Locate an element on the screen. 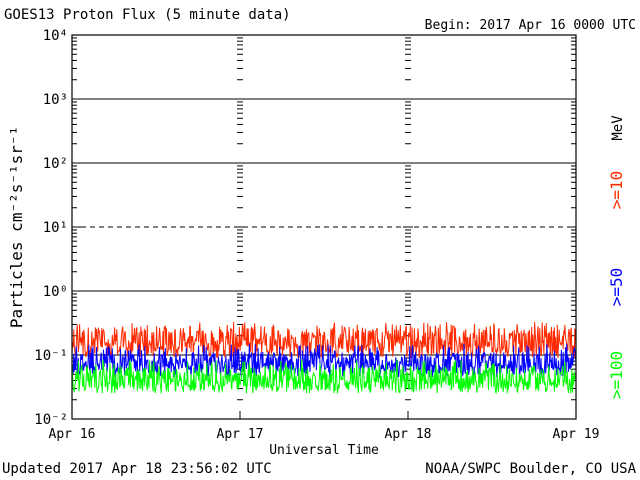  legend-entry-gte50: >=50 is located at coordinates (616, 287).